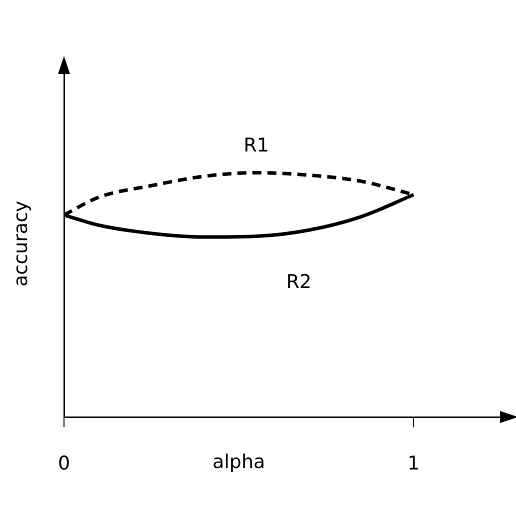 This screenshot has height=506, width=516. I want to click on y-axis-title: accuracy, so click(21, 243).